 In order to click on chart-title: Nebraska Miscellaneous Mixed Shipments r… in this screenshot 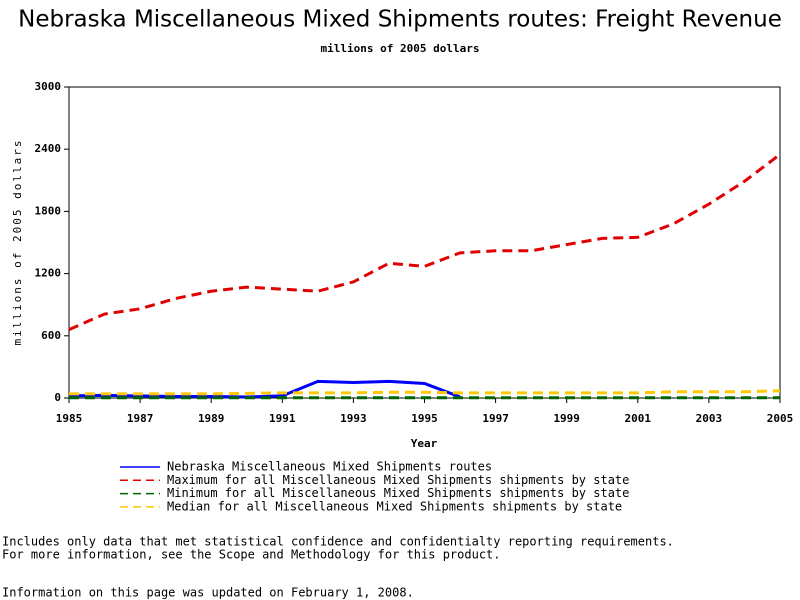, I will do `click(400, 20)`.